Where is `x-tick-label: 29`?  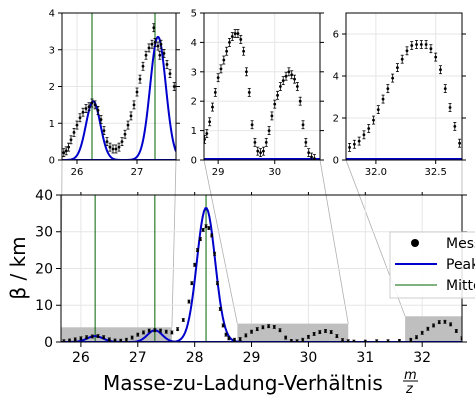
x-tick-label: 29 is located at coordinates (218, 172).